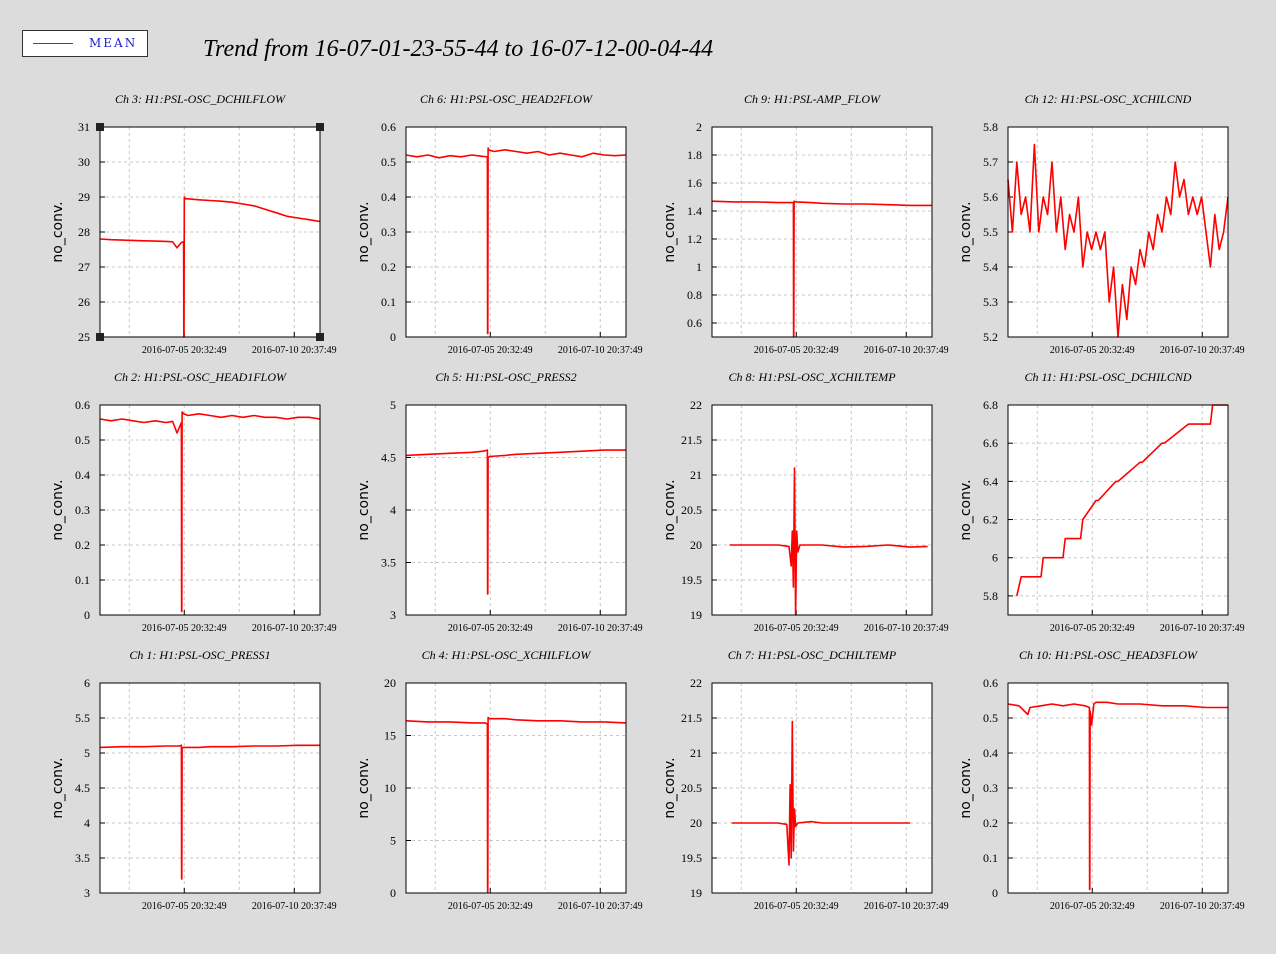  I want to click on y-tick-label: 21, so click(696, 475).